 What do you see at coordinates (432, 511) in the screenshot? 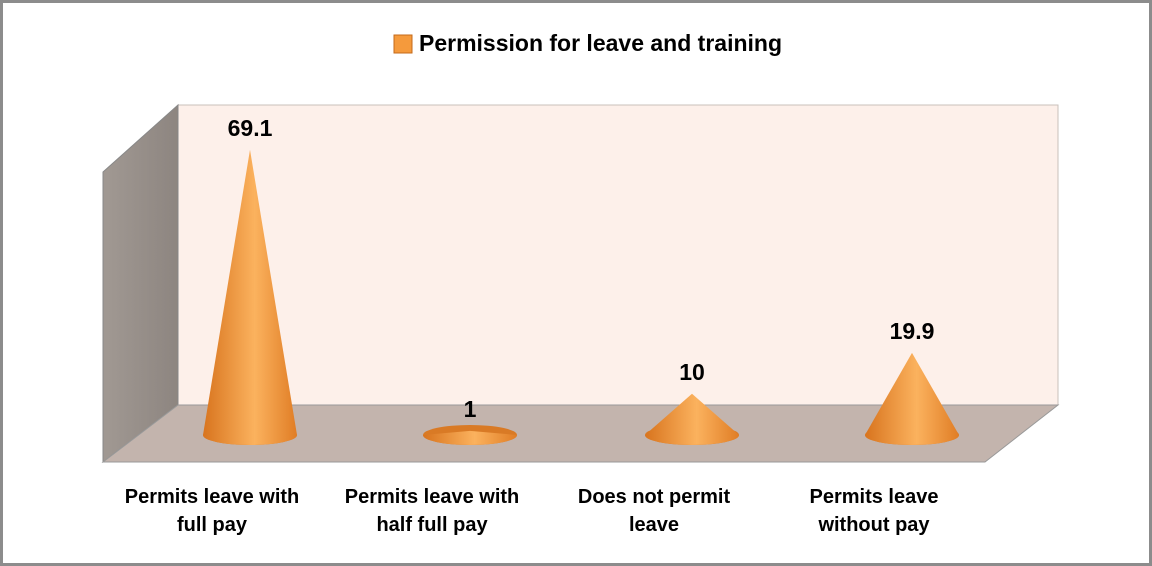
I see `x-tick-label: Permits leave with half full pay` at bounding box center [432, 511].